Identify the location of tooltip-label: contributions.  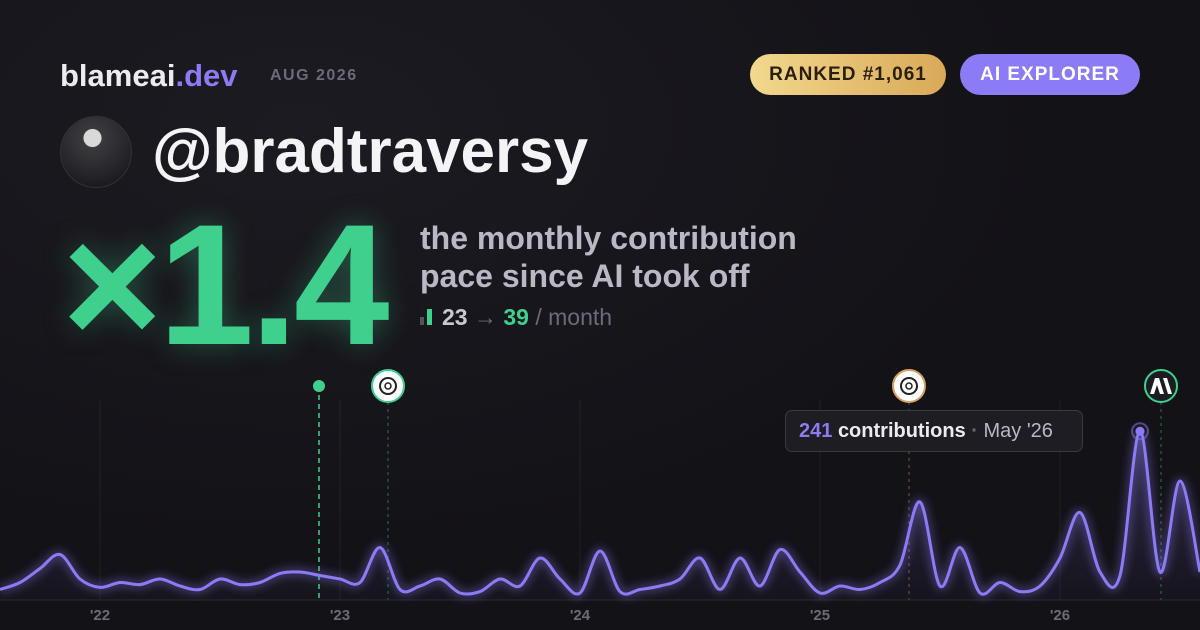
(901, 431).